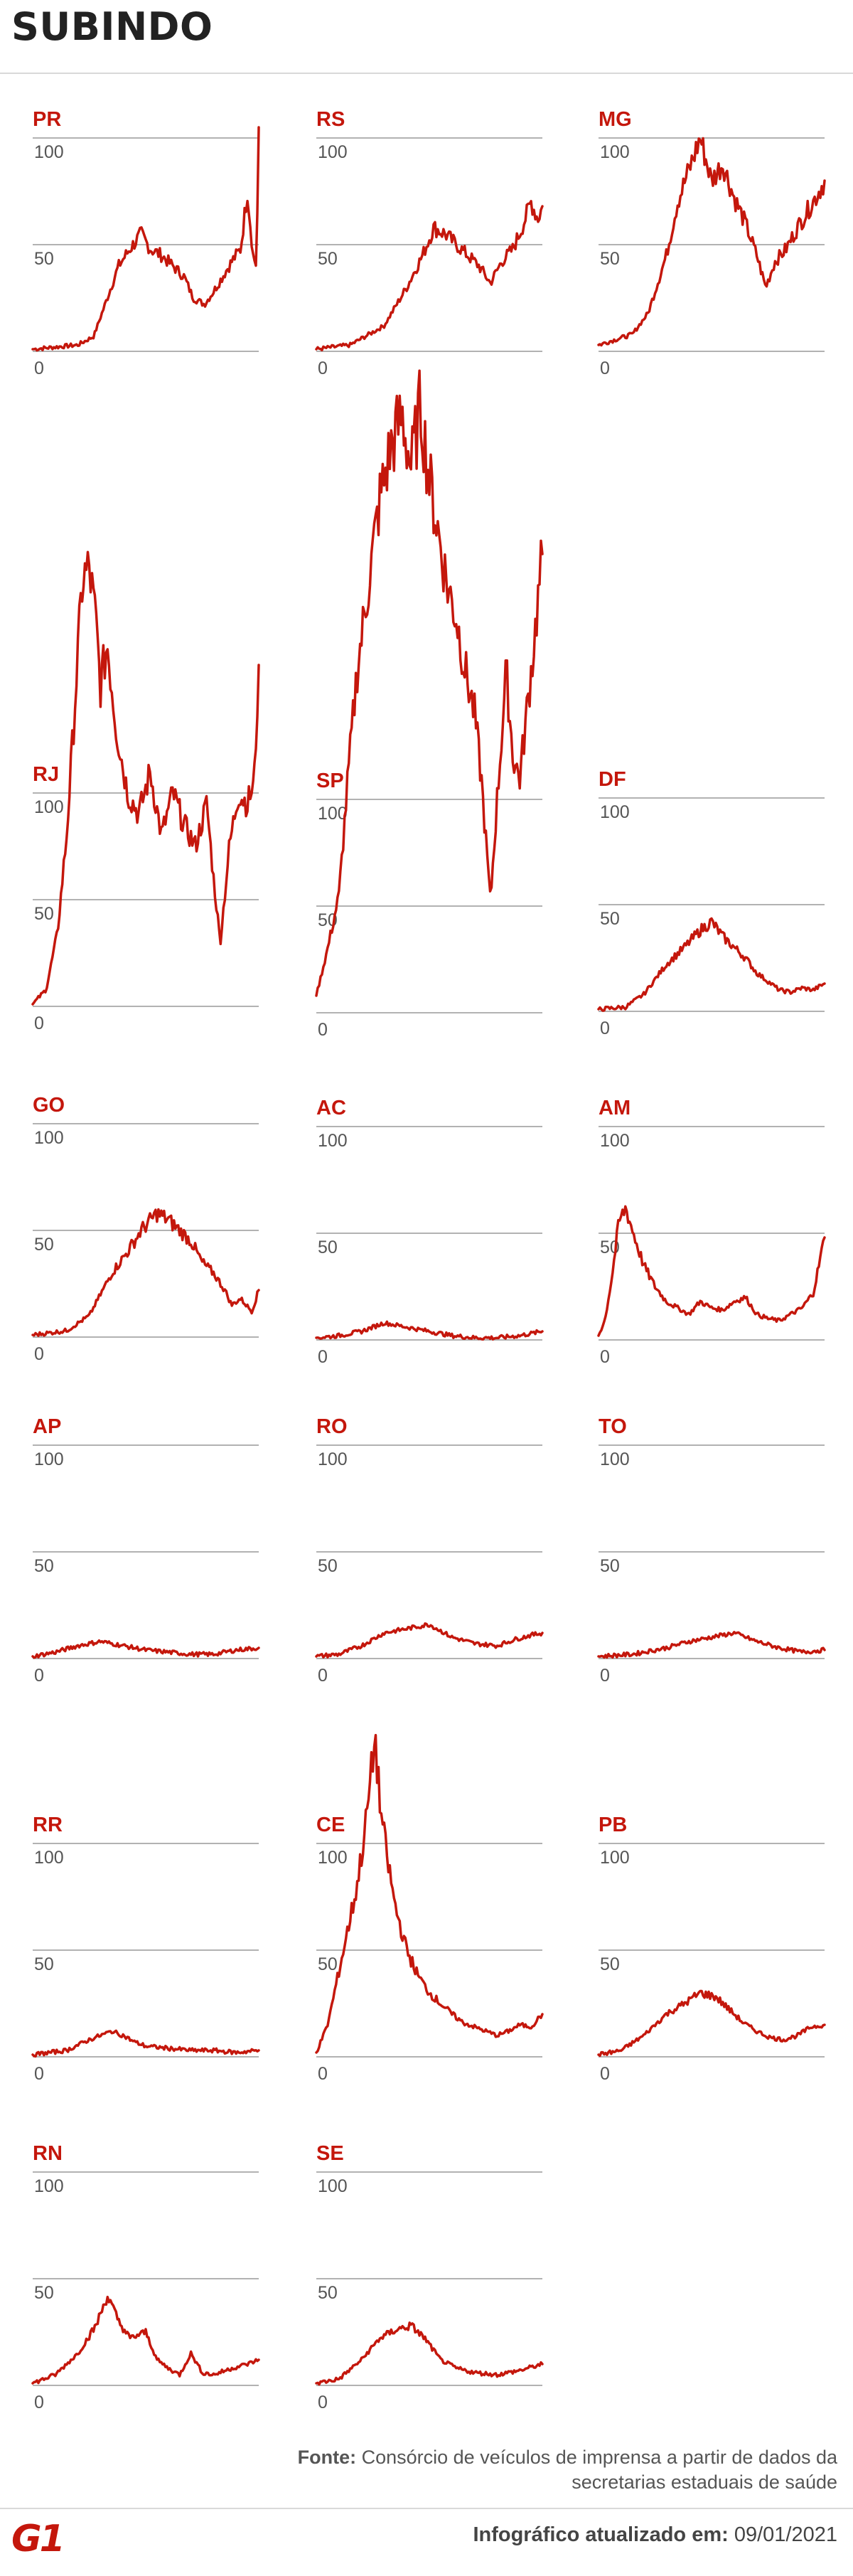  Describe the element at coordinates (612, 779) in the screenshot. I see `series-label-df: DF` at that location.